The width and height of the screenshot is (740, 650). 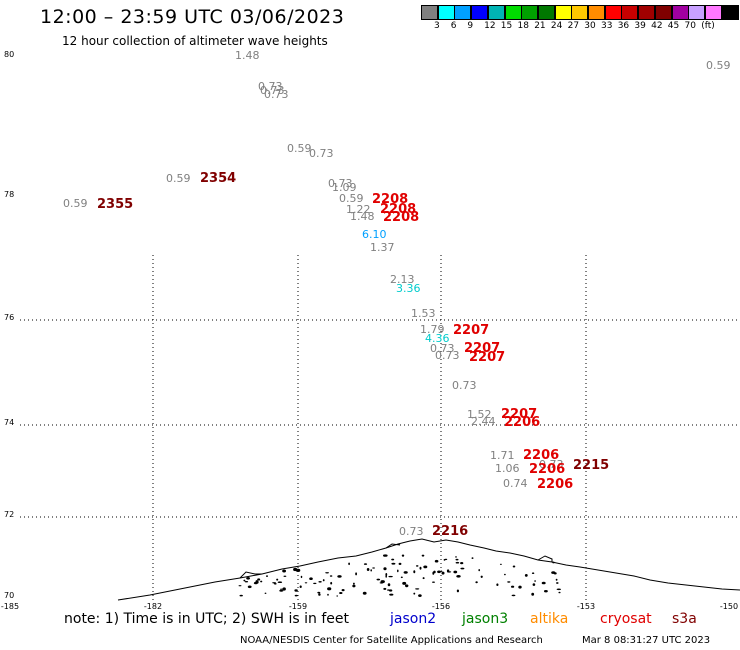 What do you see at coordinates (646, 640) in the screenshot?
I see `generation-timestamp: Mar 8 08:31:27 UTC 2023` at bounding box center [646, 640].